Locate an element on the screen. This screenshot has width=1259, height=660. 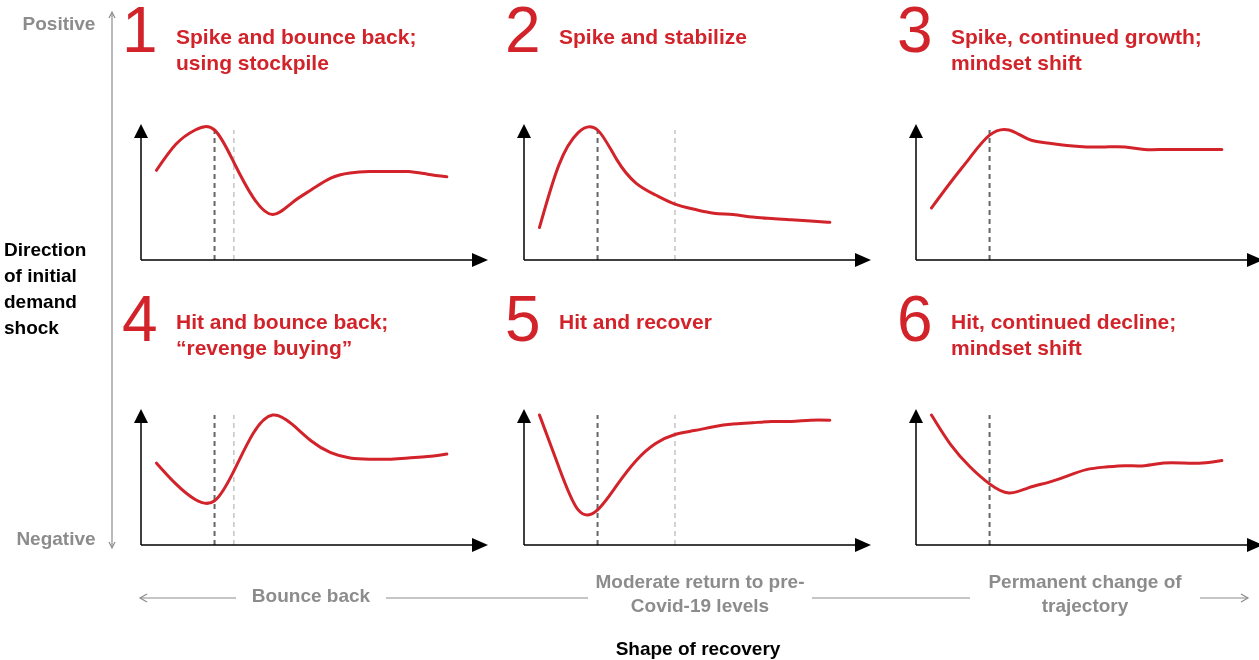
text: Negative is located at coordinates (56, 539).